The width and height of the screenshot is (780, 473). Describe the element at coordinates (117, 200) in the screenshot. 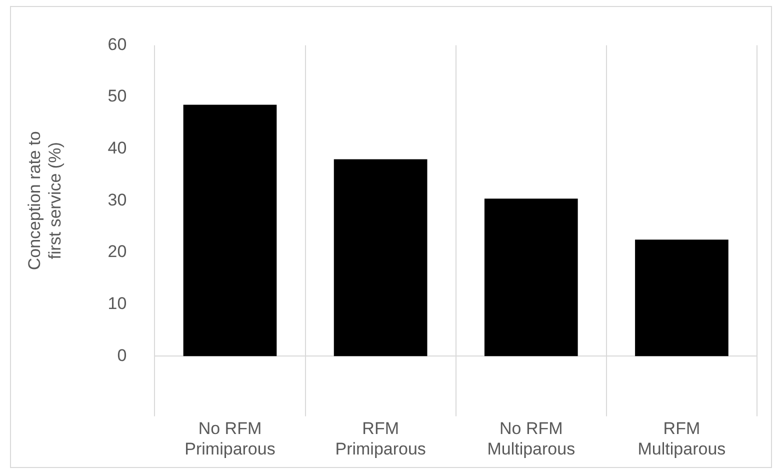

I see `y-tick-label: 30` at that location.